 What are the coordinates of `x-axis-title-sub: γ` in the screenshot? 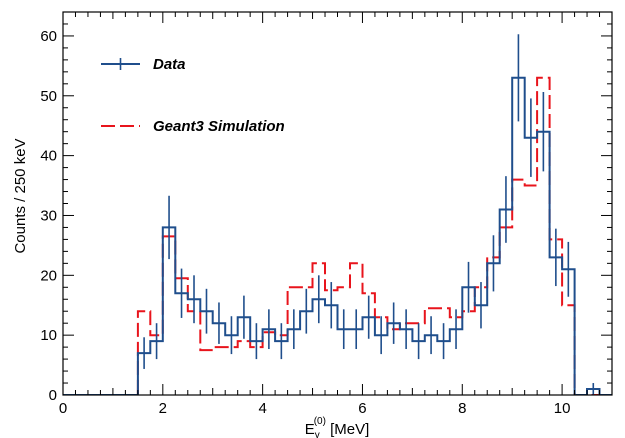 It's located at (317, 434).